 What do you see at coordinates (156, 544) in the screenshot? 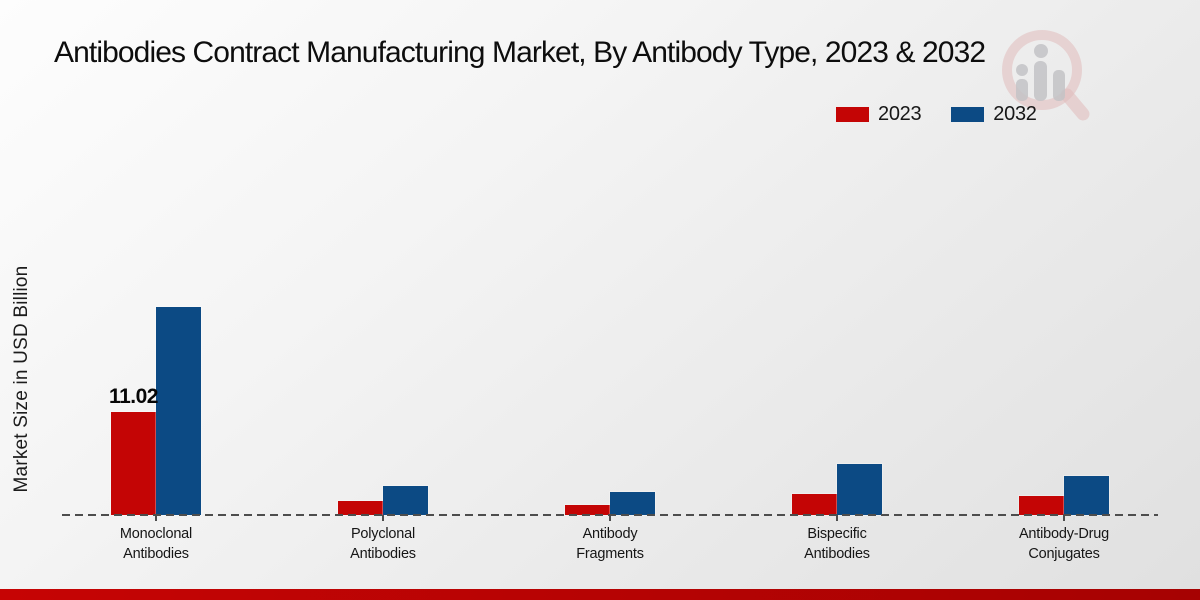
I see `category-label-0: Monoclonal Antibodies` at bounding box center [156, 544].